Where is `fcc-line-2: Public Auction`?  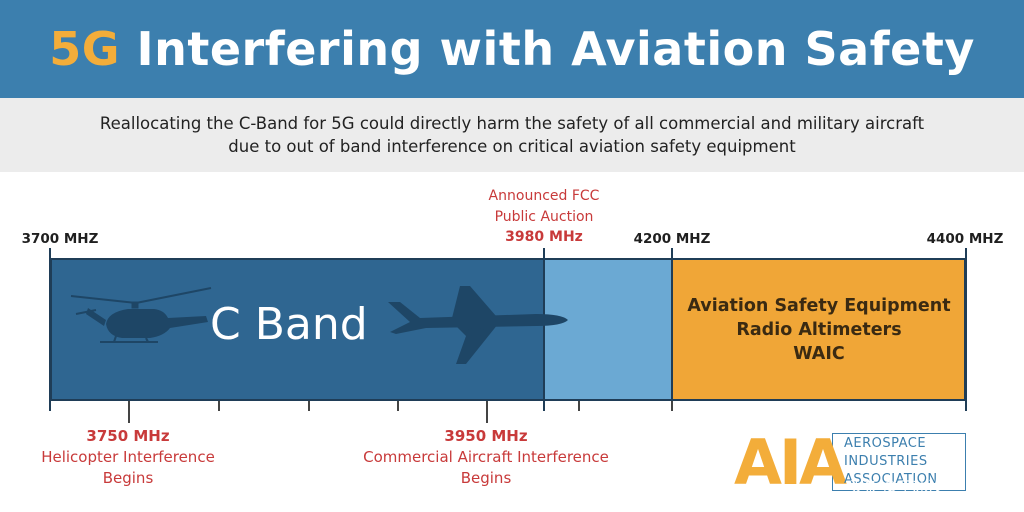 fcc-line-2: Public Auction is located at coordinates (544, 216).